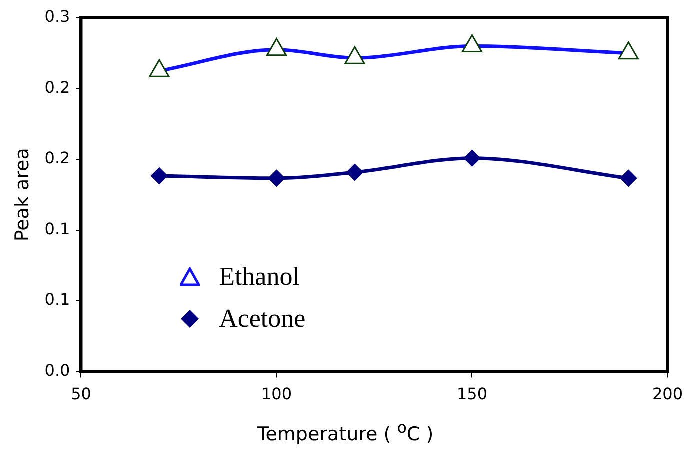 The image size is (691, 457). Describe the element at coordinates (276, 394) in the screenshot. I see `x-tick-label: 100` at that location.